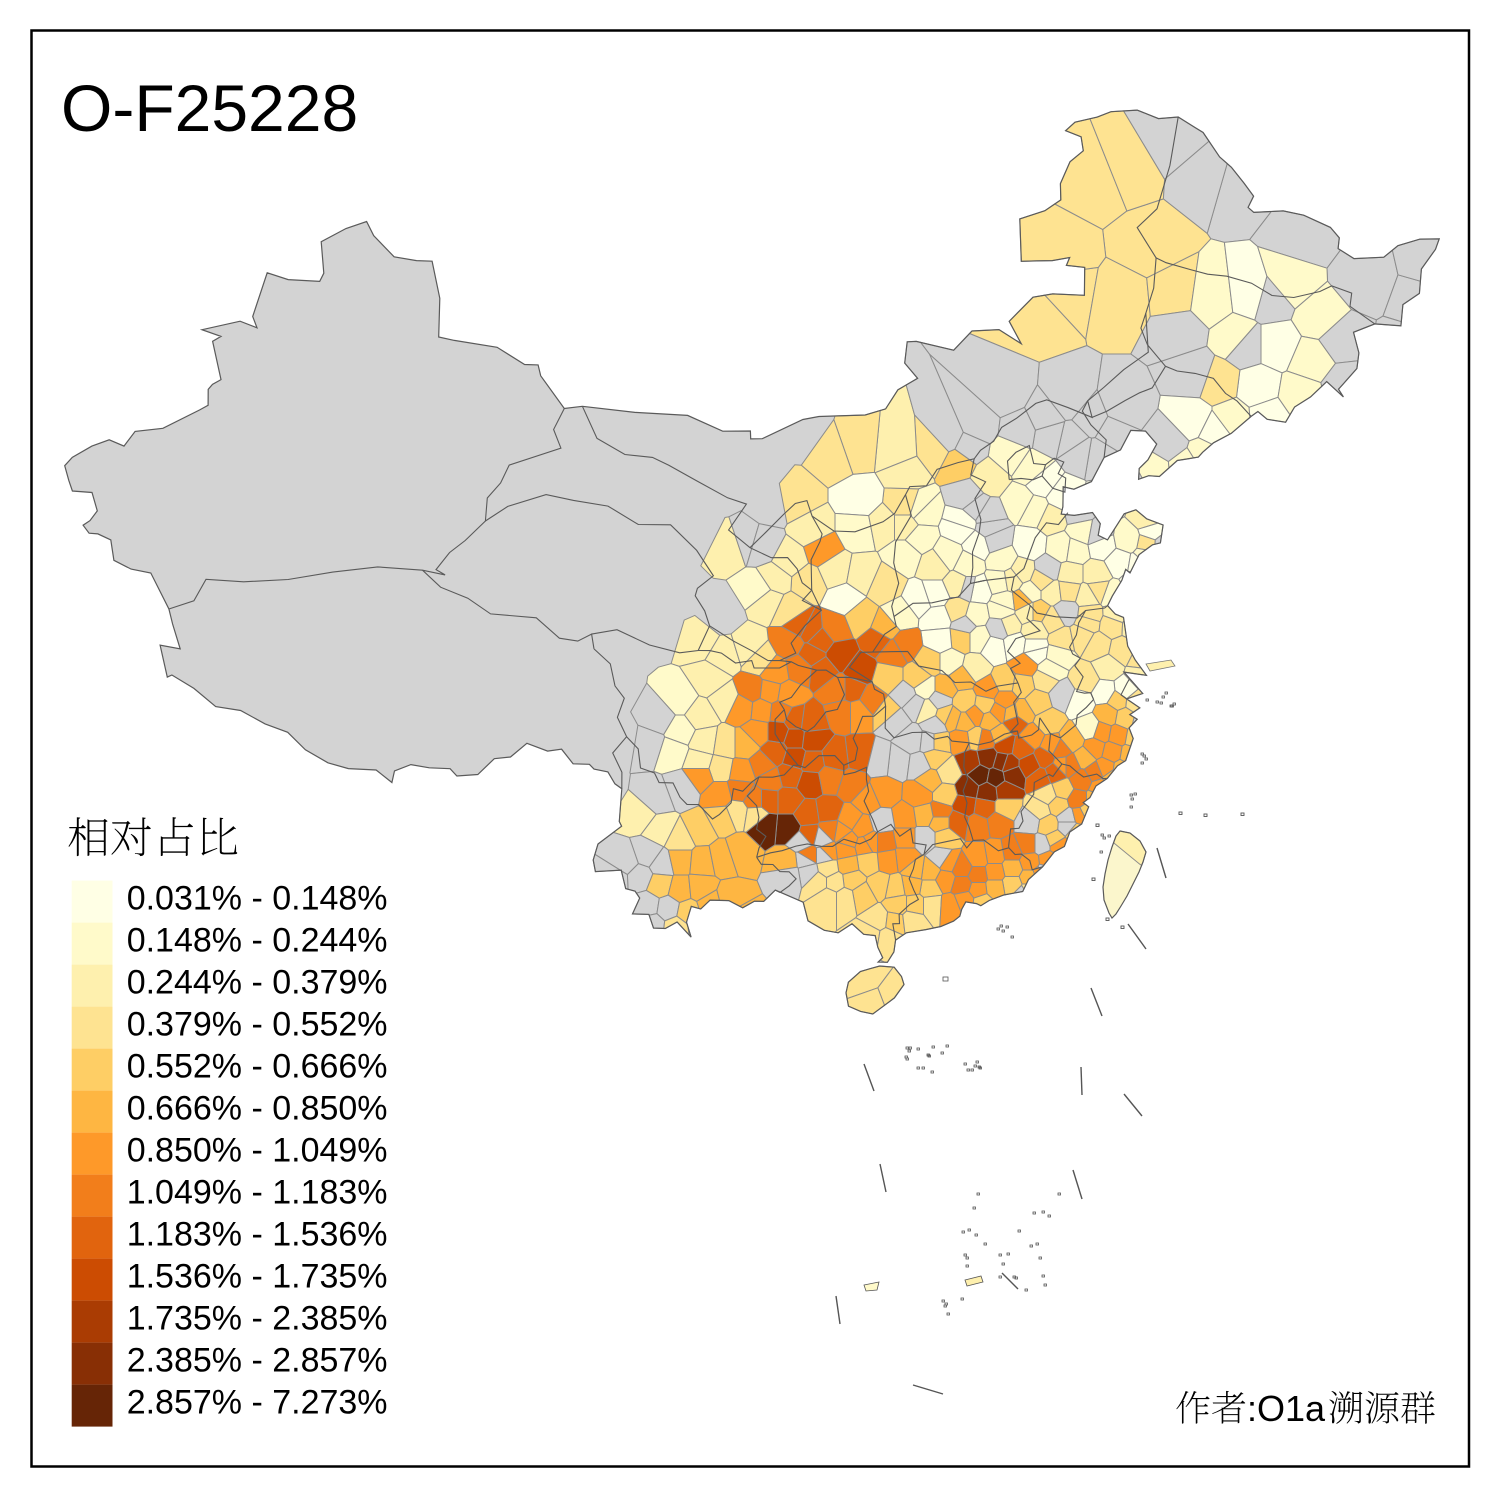 This screenshot has height=1500, width=1500. Describe the element at coordinates (257, 941) in the screenshot. I see `svg-text: 0.148% - 0.244%` at that location.